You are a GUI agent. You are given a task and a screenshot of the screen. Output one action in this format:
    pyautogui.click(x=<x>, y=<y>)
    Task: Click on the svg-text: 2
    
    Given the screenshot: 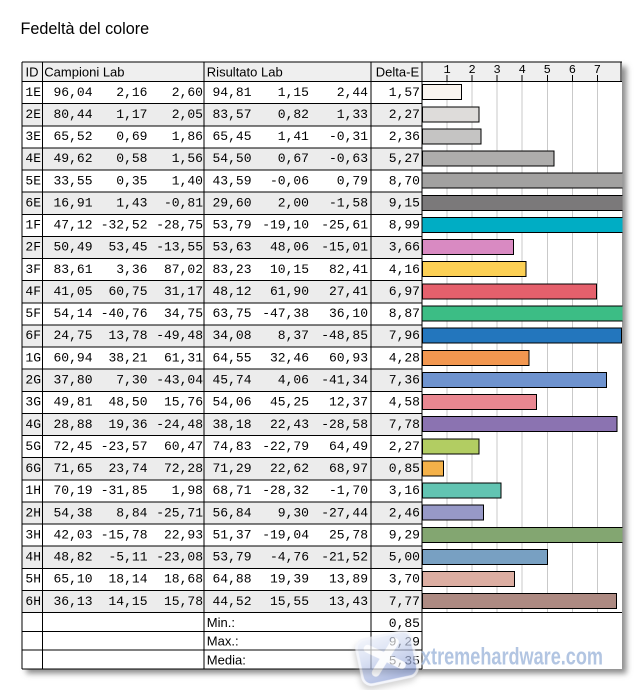 What is the action you would take?
    pyautogui.click(x=471, y=70)
    